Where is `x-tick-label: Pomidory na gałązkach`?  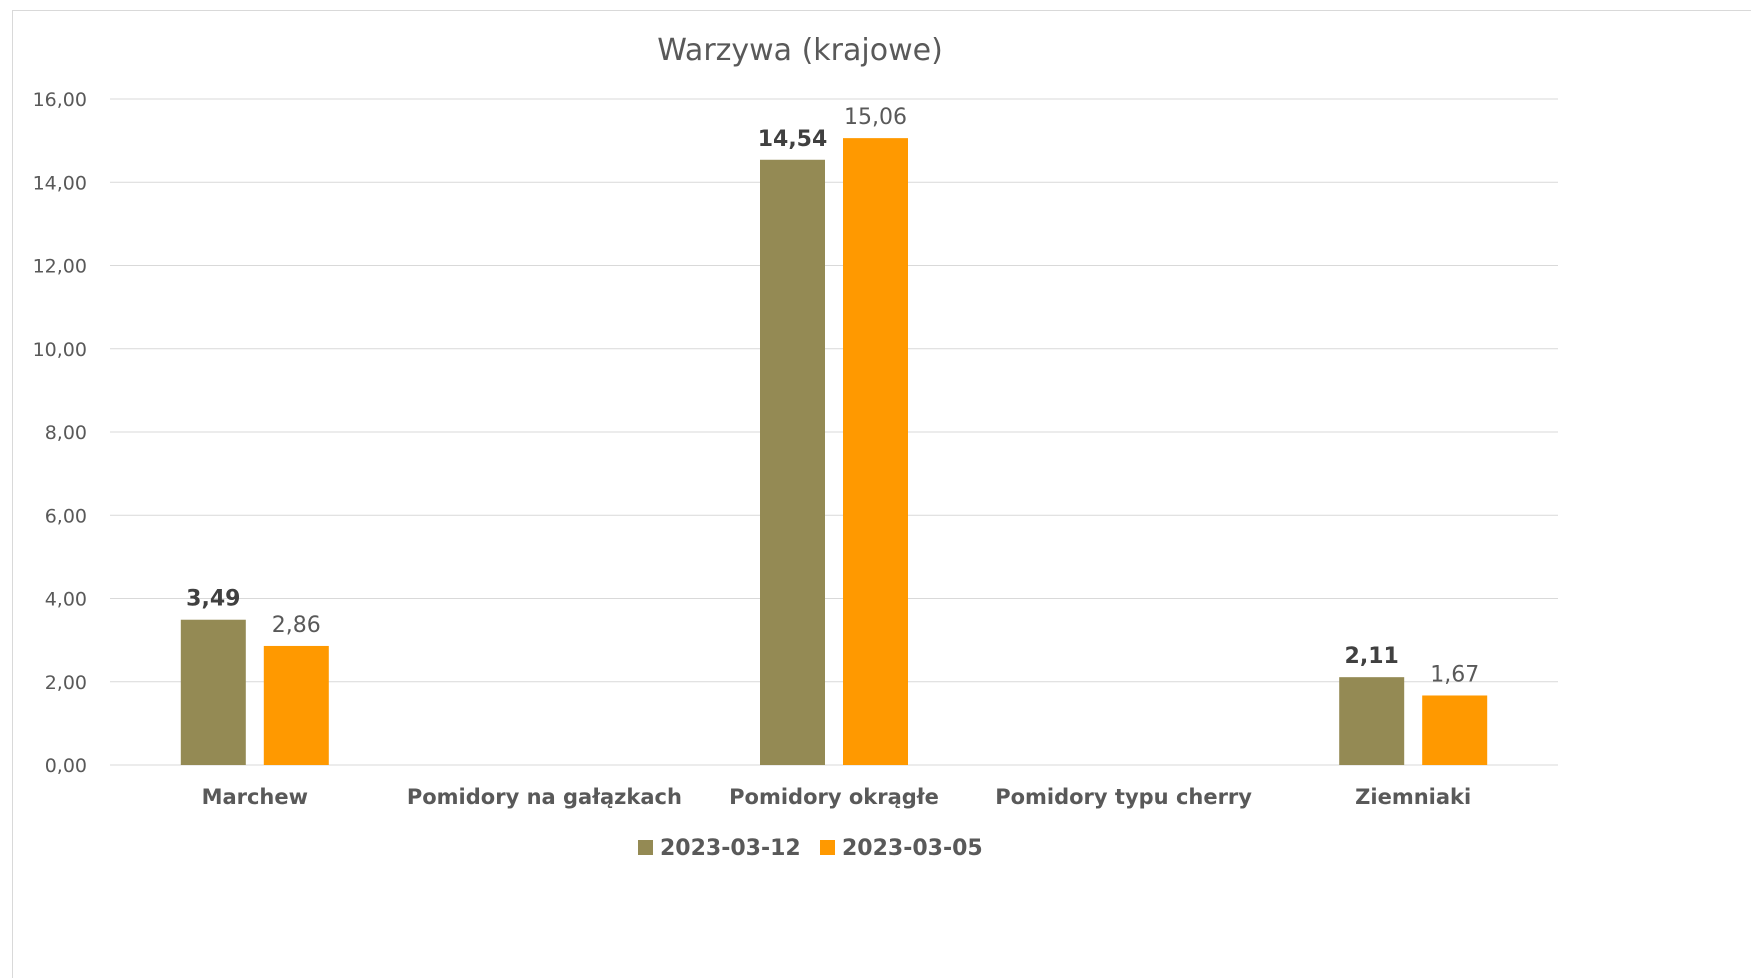 x-tick-label: Pomidory na gałązkach is located at coordinates (544, 797).